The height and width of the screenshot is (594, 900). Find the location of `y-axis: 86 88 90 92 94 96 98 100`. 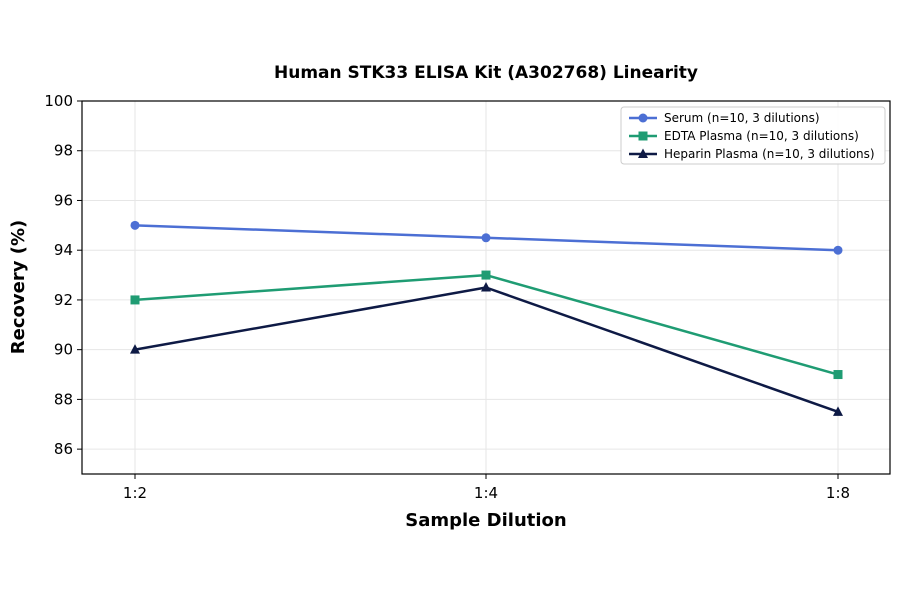

y-axis: 86 88 90 92 94 96 98 100 is located at coordinates (63, 275).